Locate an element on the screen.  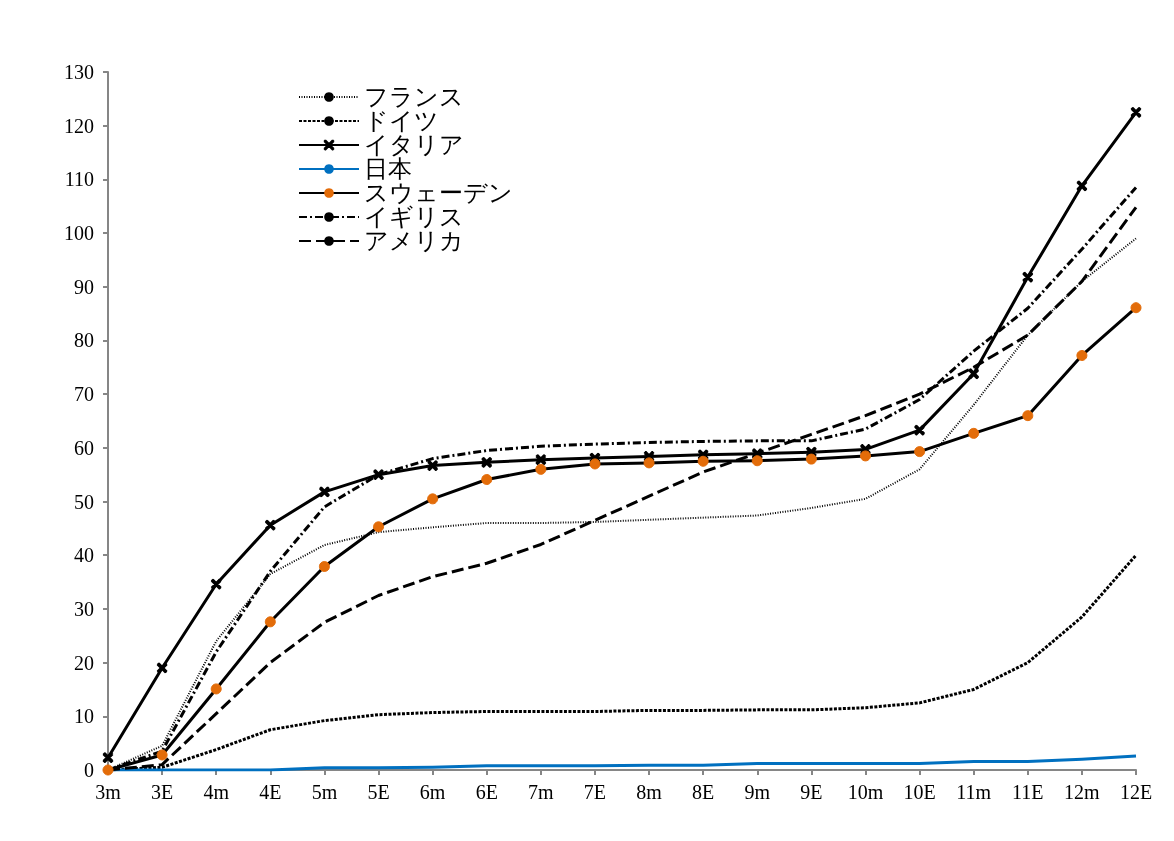
y-tick-label: 100 is located at coordinates (79, 233).